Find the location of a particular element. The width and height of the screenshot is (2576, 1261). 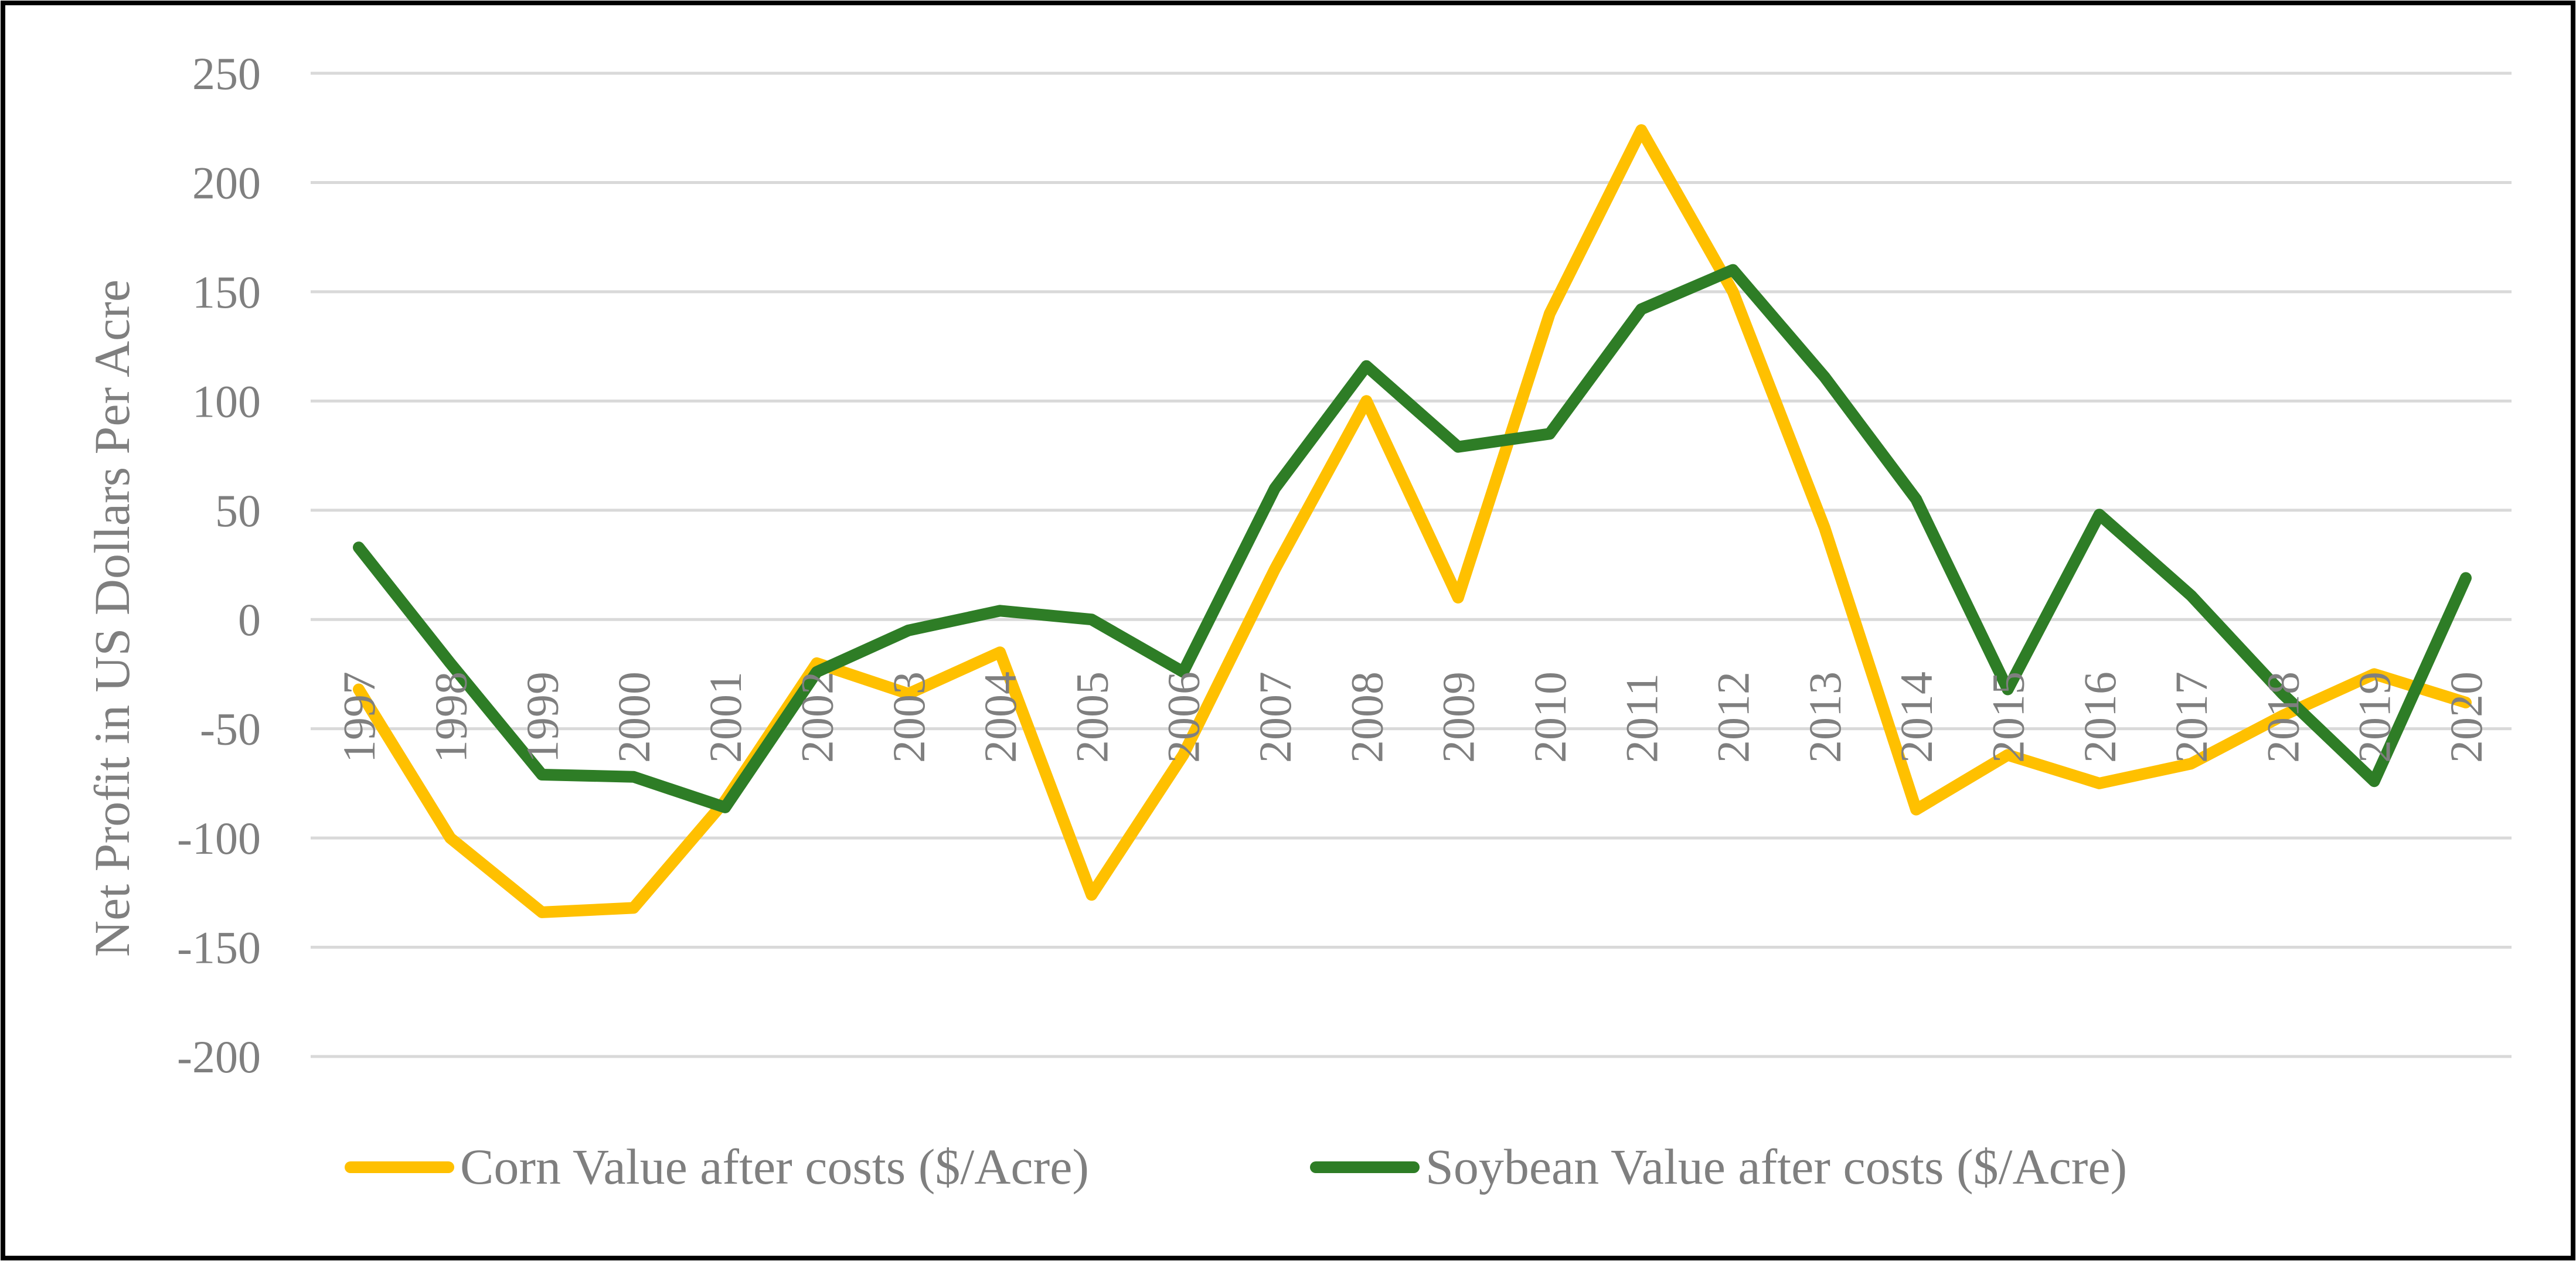

y-tick-label: 250 is located at coordinates (226, 73).